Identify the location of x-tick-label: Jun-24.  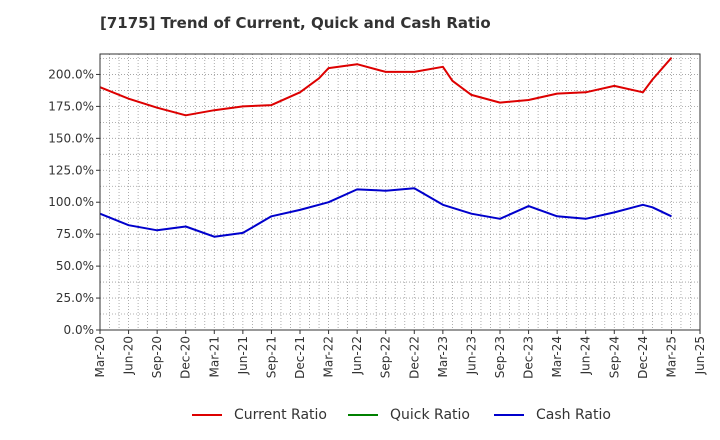
(586, 355).